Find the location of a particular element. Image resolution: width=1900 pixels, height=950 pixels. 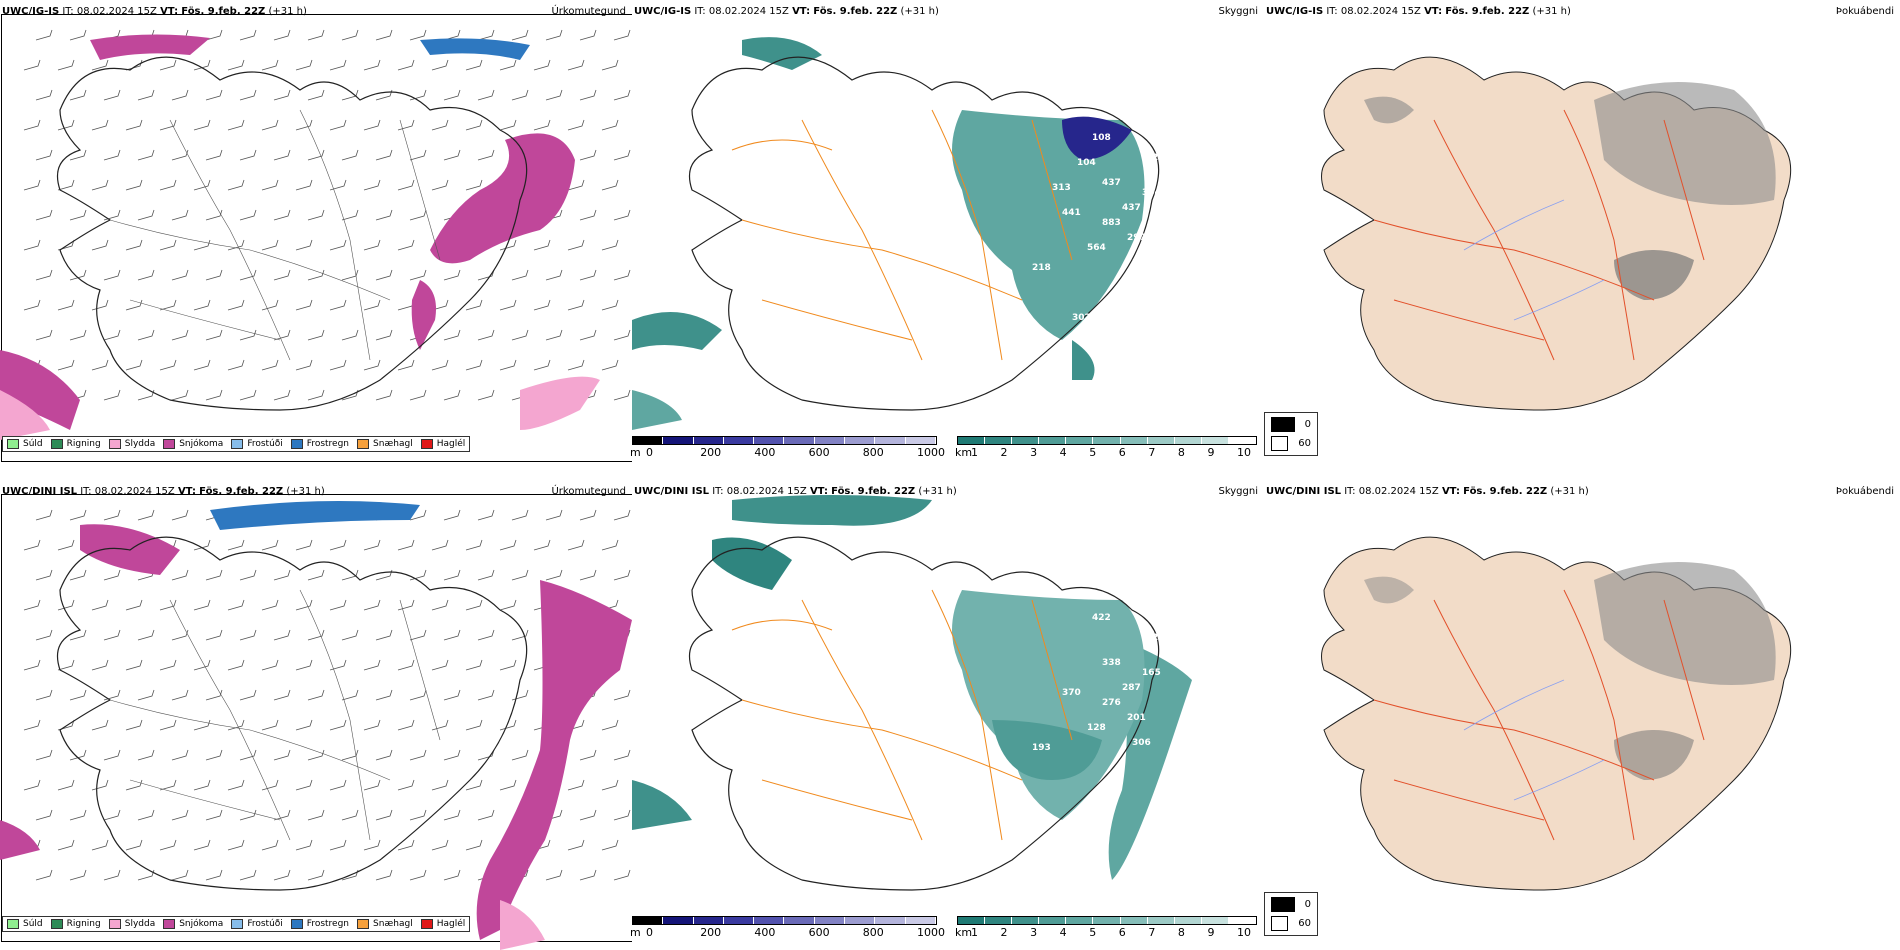

cloud-base-value: 128 is located at coordinates (1096, 728).